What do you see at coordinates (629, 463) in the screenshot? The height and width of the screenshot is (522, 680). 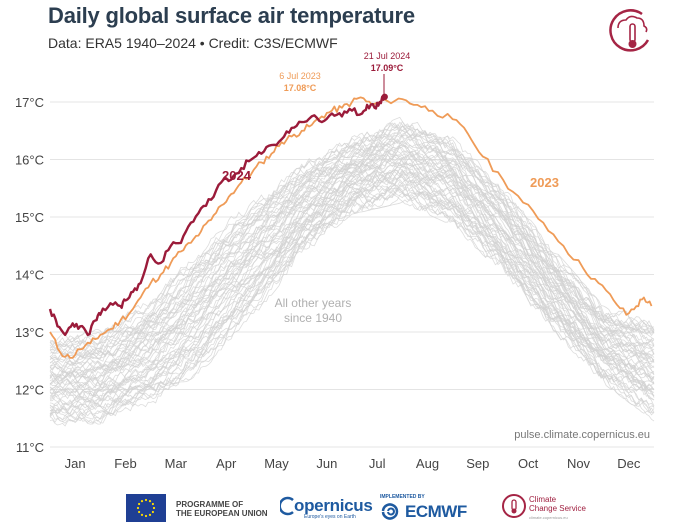 I see `x-tick-label: Dec` at bounding box center [629, 463].